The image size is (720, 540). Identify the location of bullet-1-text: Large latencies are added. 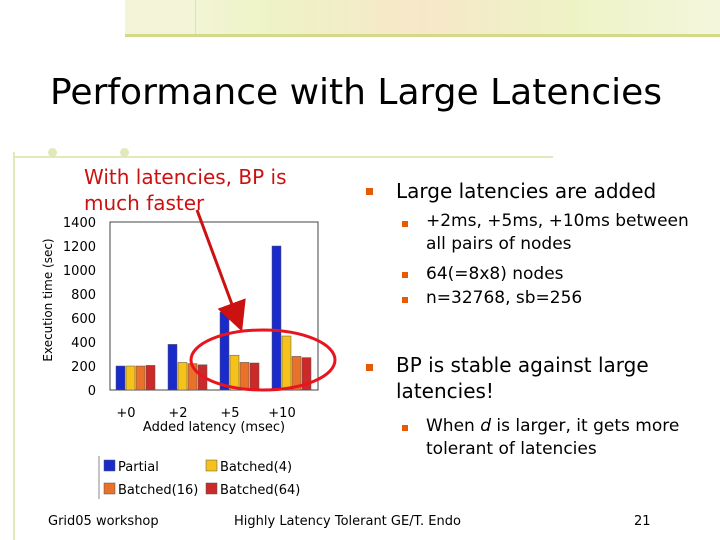
(526, 191).